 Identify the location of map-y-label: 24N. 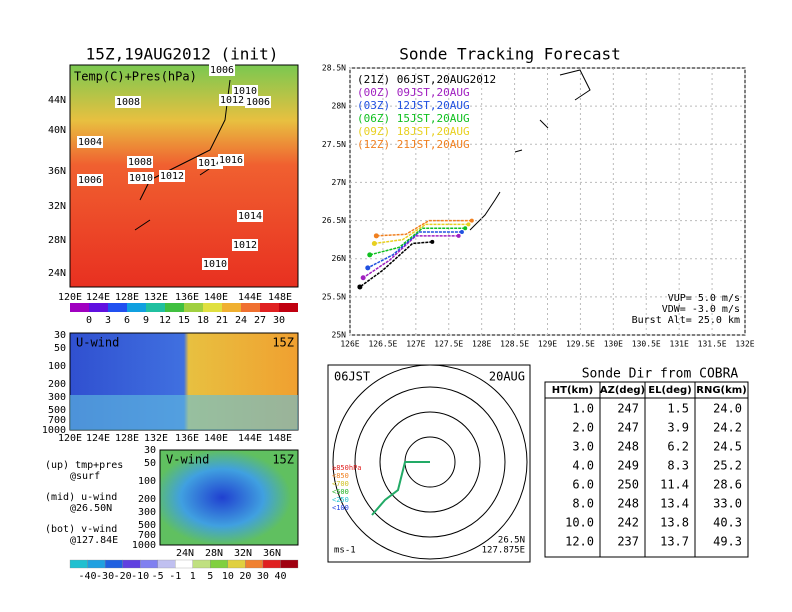
(57, 273).